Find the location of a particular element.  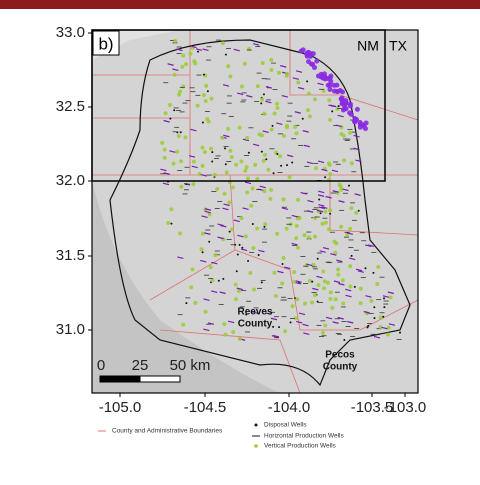

county-label: Reeves is located at coordinates (254, 312).